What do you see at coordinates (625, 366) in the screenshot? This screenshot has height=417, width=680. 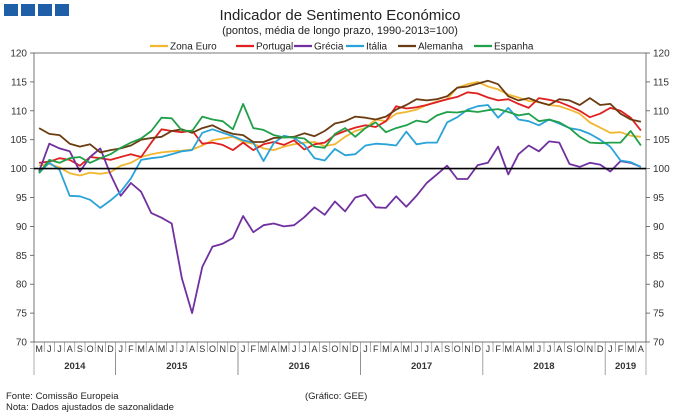 I see `year-label: 2019` at bounding box center [625, 366].